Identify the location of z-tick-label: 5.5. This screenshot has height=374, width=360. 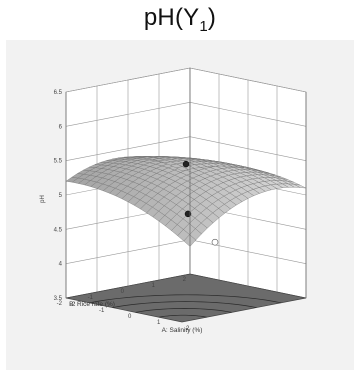
(58, 162).